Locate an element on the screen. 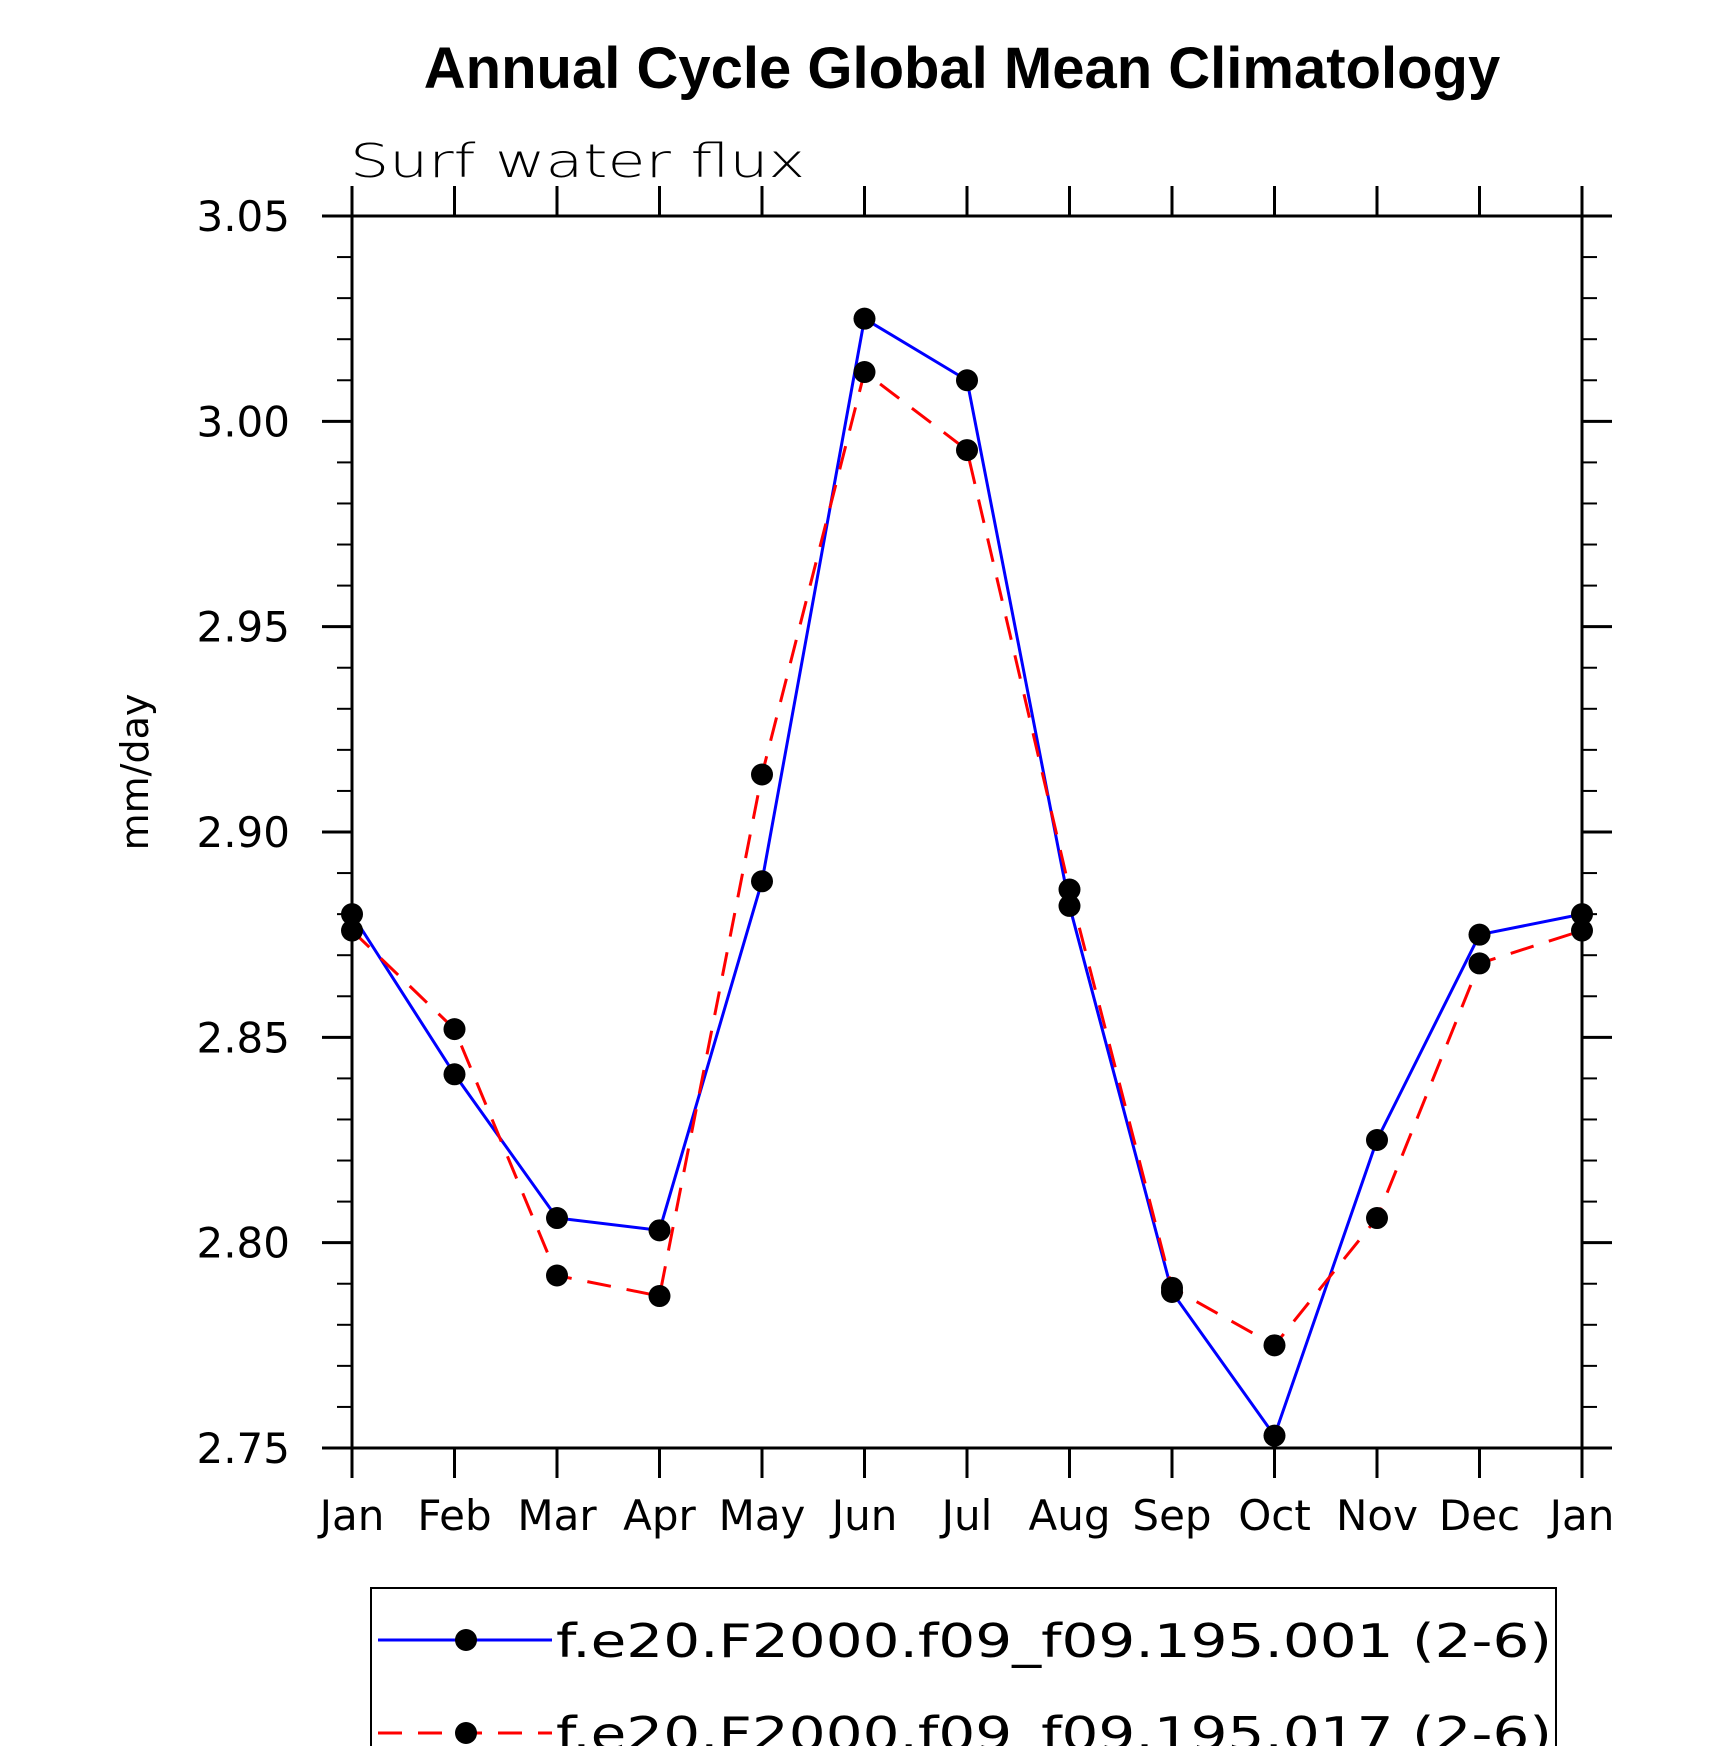  x-tick-label: Aug is located at coordinates (1069, 1515).